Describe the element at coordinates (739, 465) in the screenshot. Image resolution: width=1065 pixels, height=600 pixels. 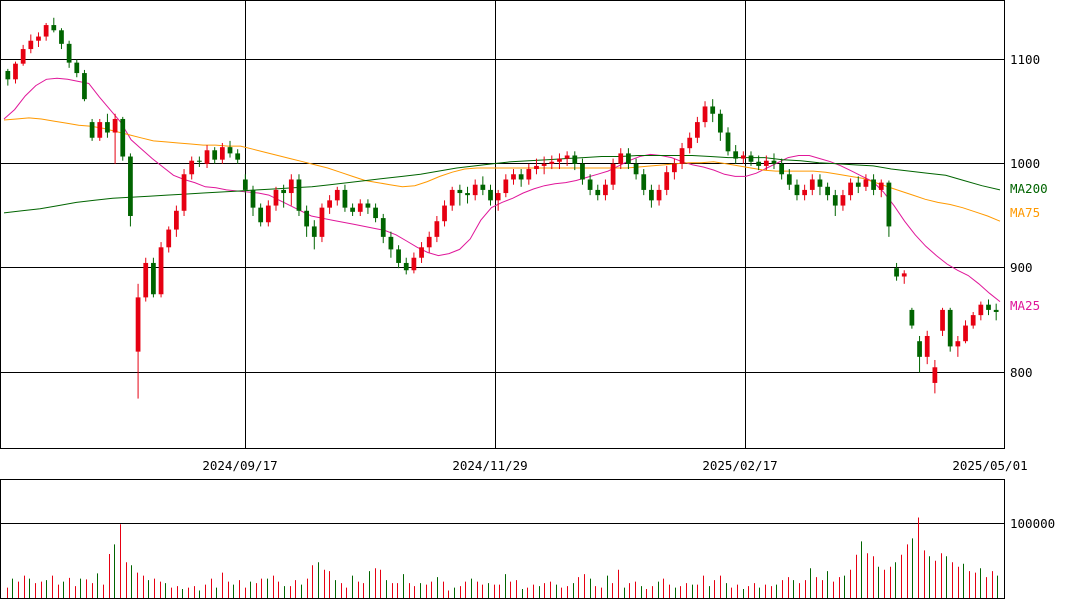
I see `date-tick-label: 2025/02/17` at that location.